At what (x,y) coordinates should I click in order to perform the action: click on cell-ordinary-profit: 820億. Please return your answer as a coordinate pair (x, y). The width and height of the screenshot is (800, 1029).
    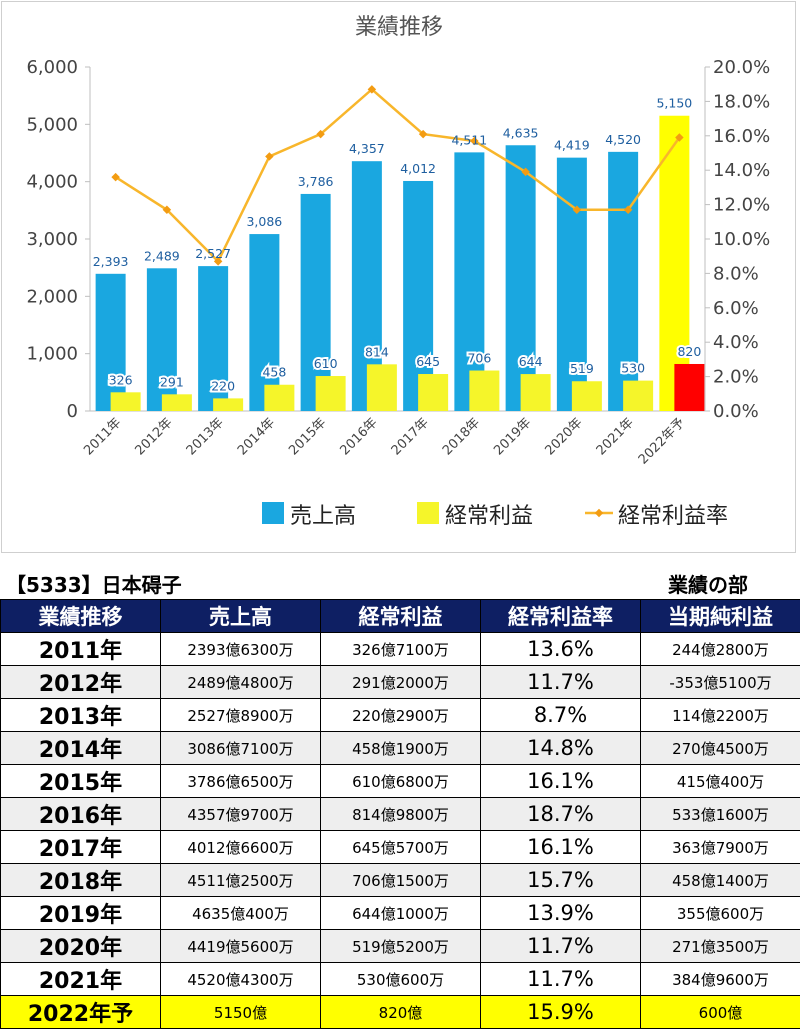
    Looking at the image, I should click on (401, 1012).